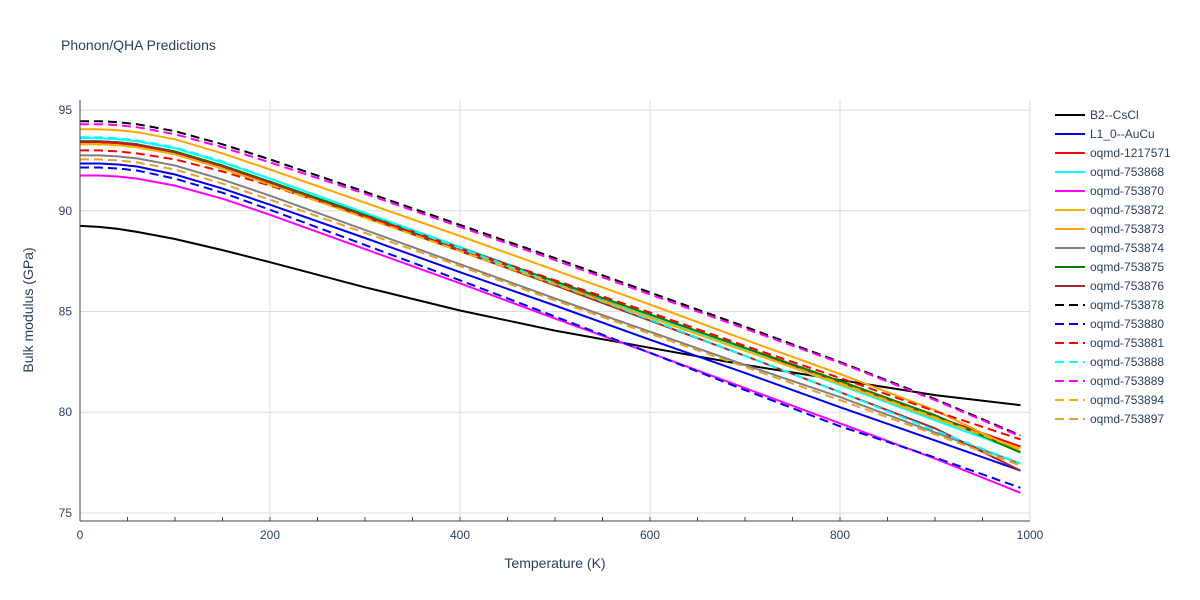  I want to click on legend-label: oqmd-753874, so click(1127, 248).